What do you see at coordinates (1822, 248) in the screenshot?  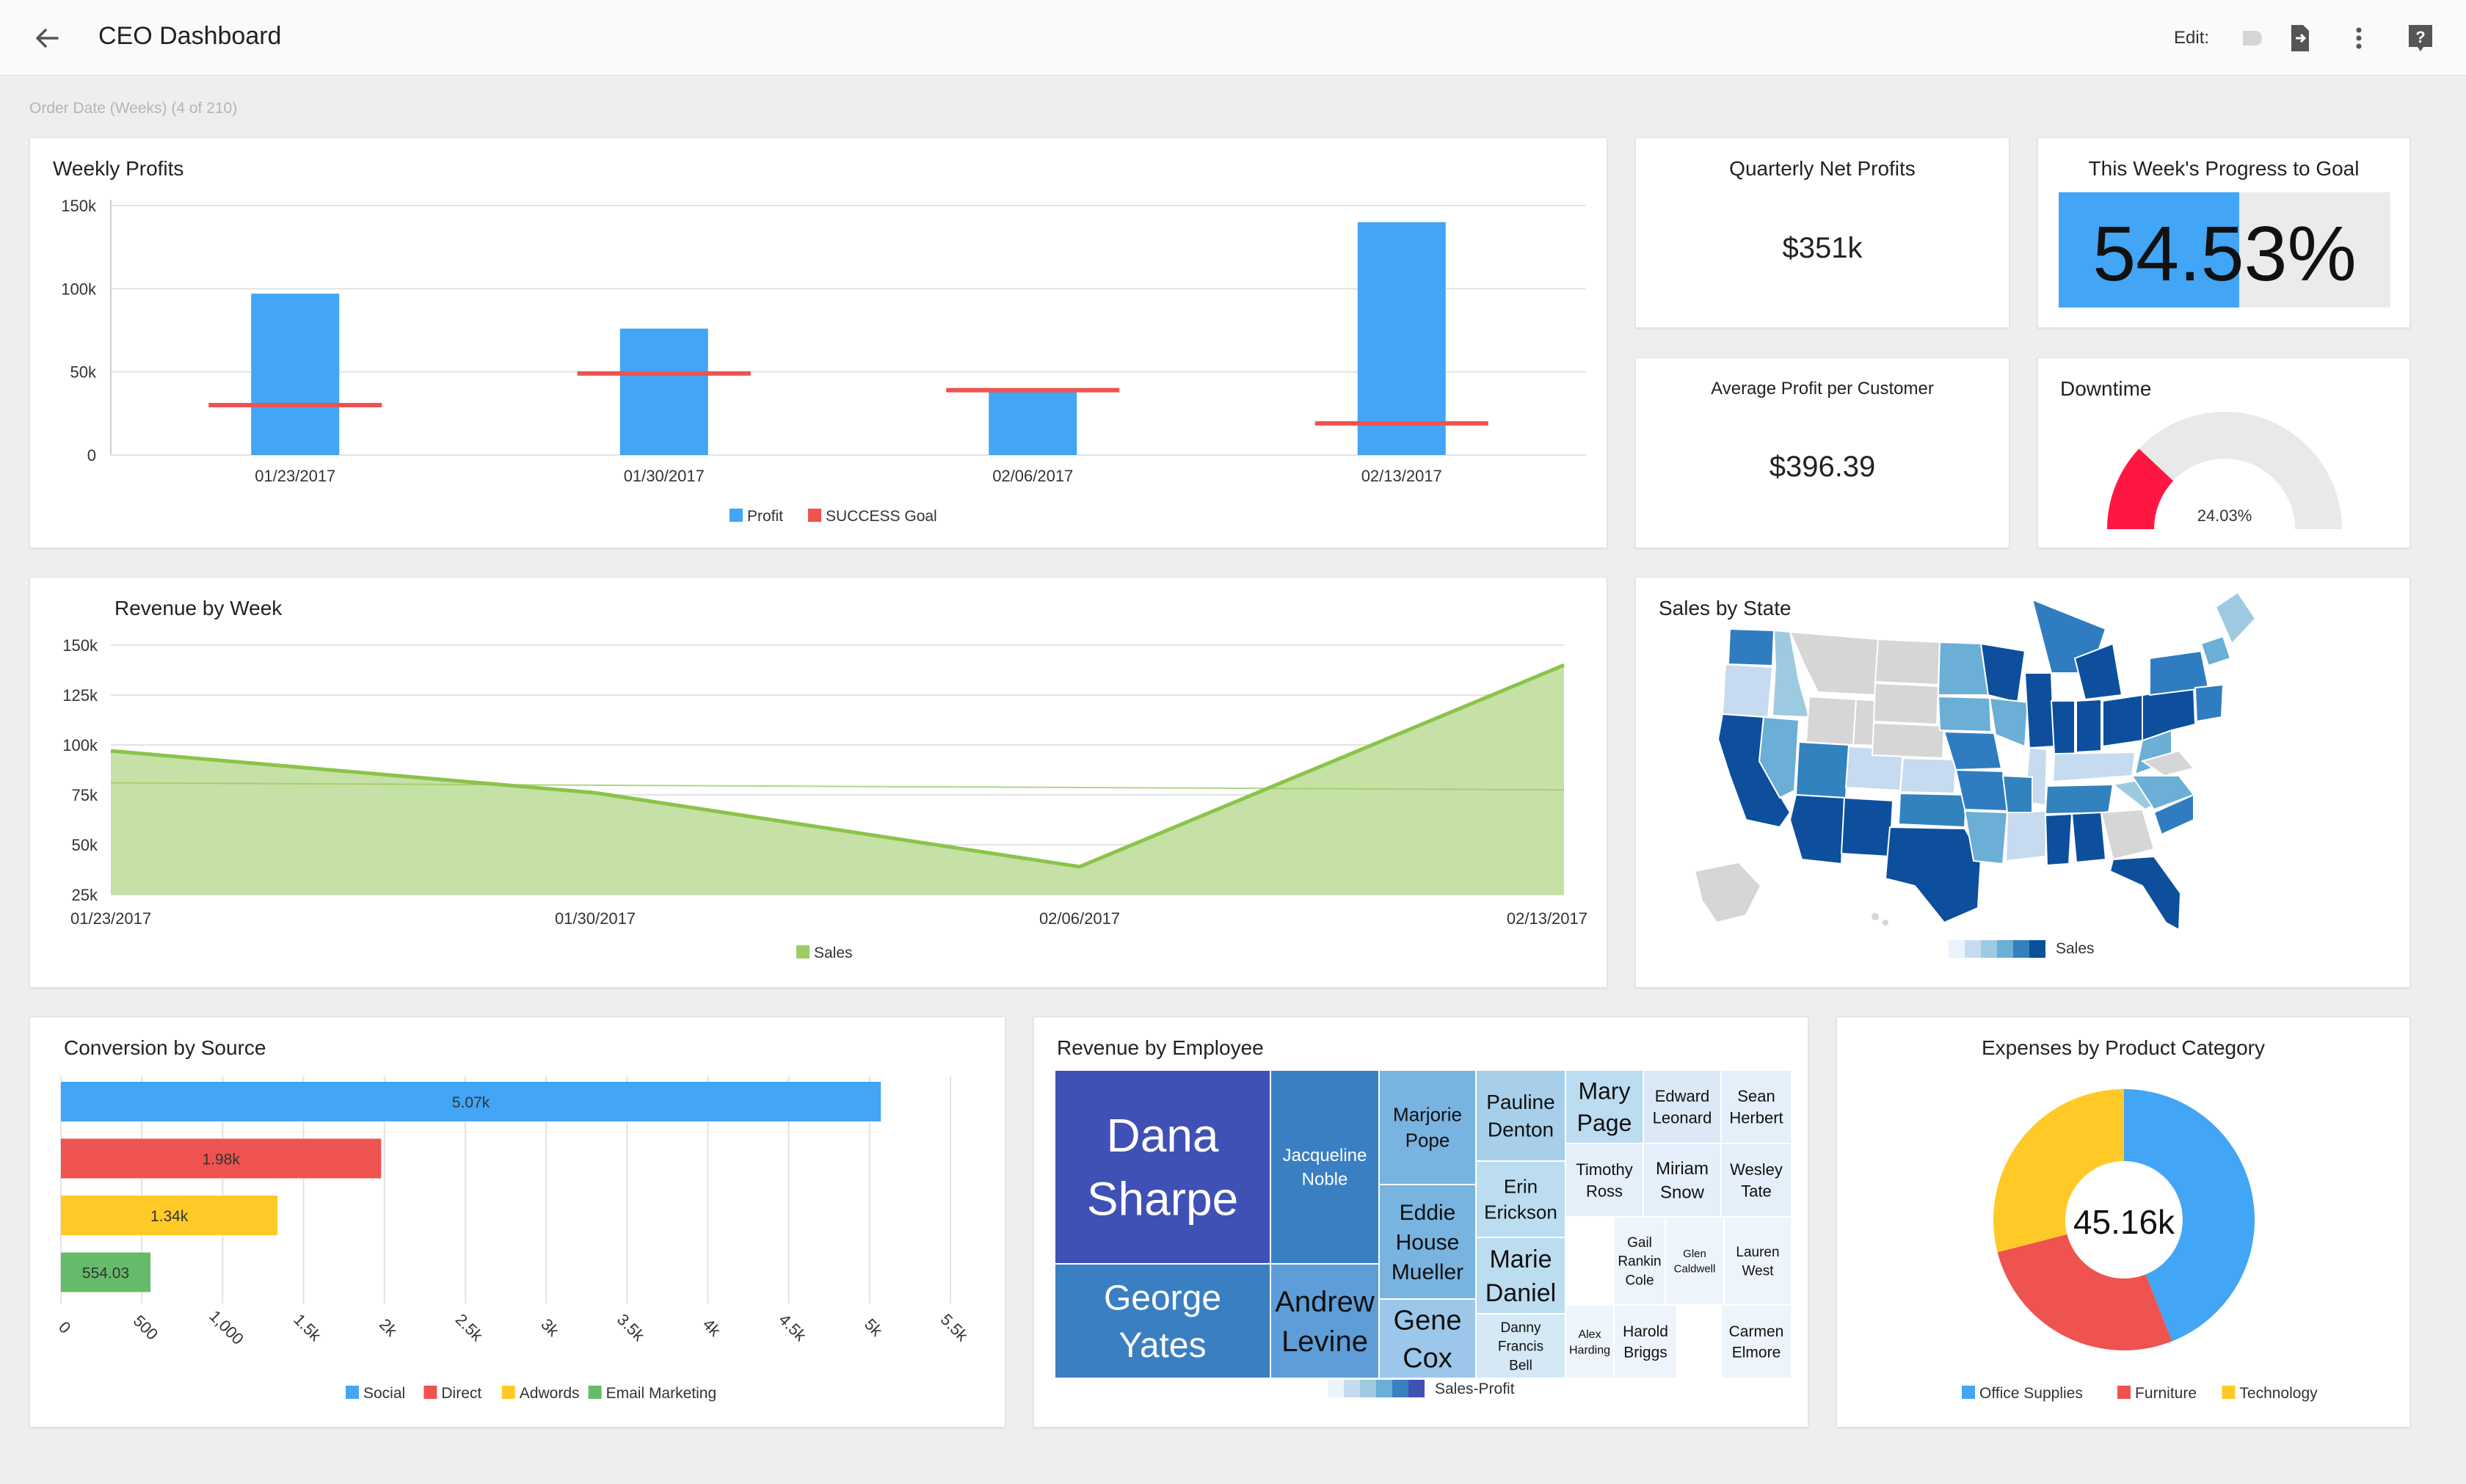 I see `kpi-value: $351k` at bounding box center [1822, 248].